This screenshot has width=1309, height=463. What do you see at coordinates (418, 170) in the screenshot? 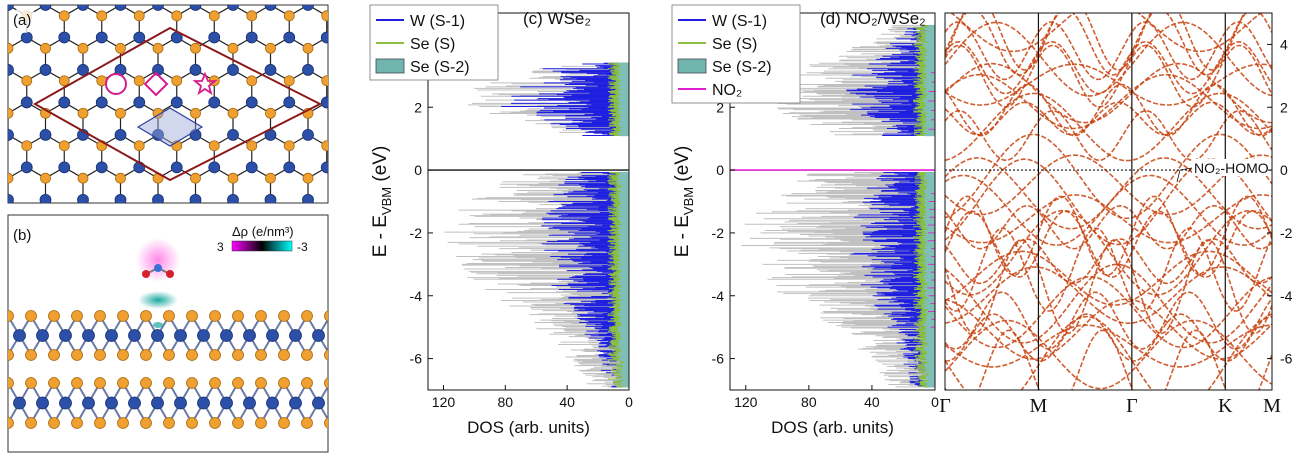
I see `y-tick-label: 0` at bounding box center [418, 170].